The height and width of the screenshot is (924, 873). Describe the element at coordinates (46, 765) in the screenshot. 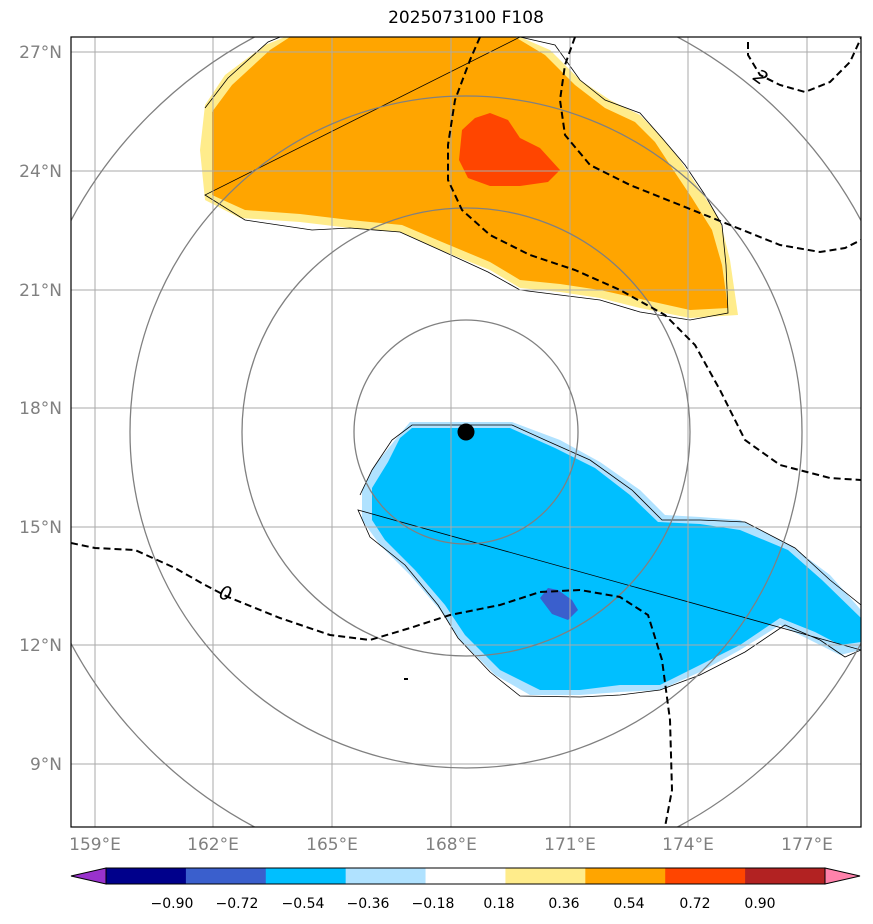

I see `lat-label: 9°N` at that location.